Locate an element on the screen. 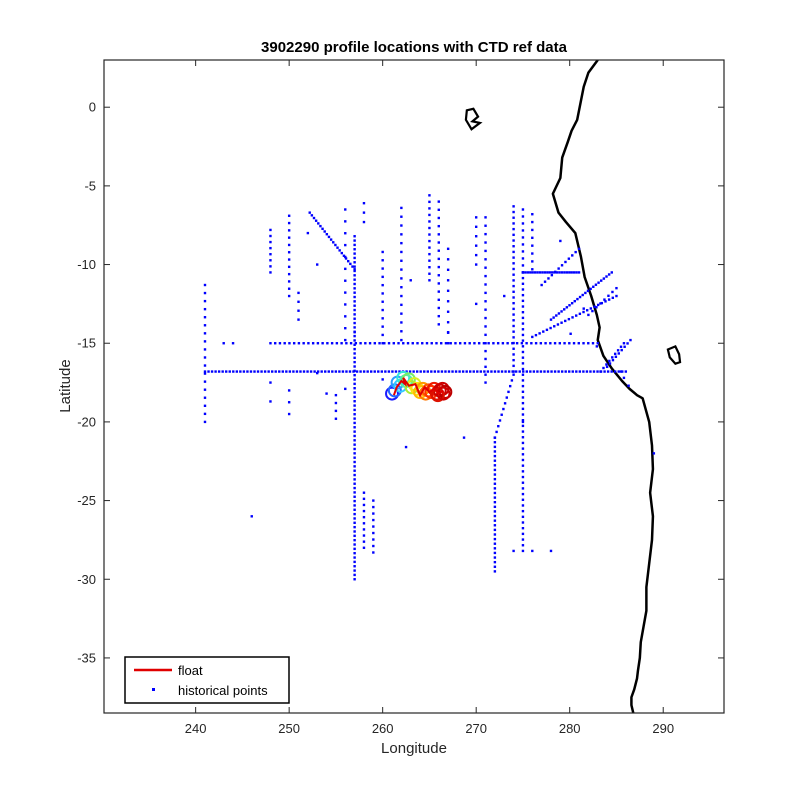 This screenshot has height=800, width=800. y-axis-label: Latitude is located at coordinates (65, 385).